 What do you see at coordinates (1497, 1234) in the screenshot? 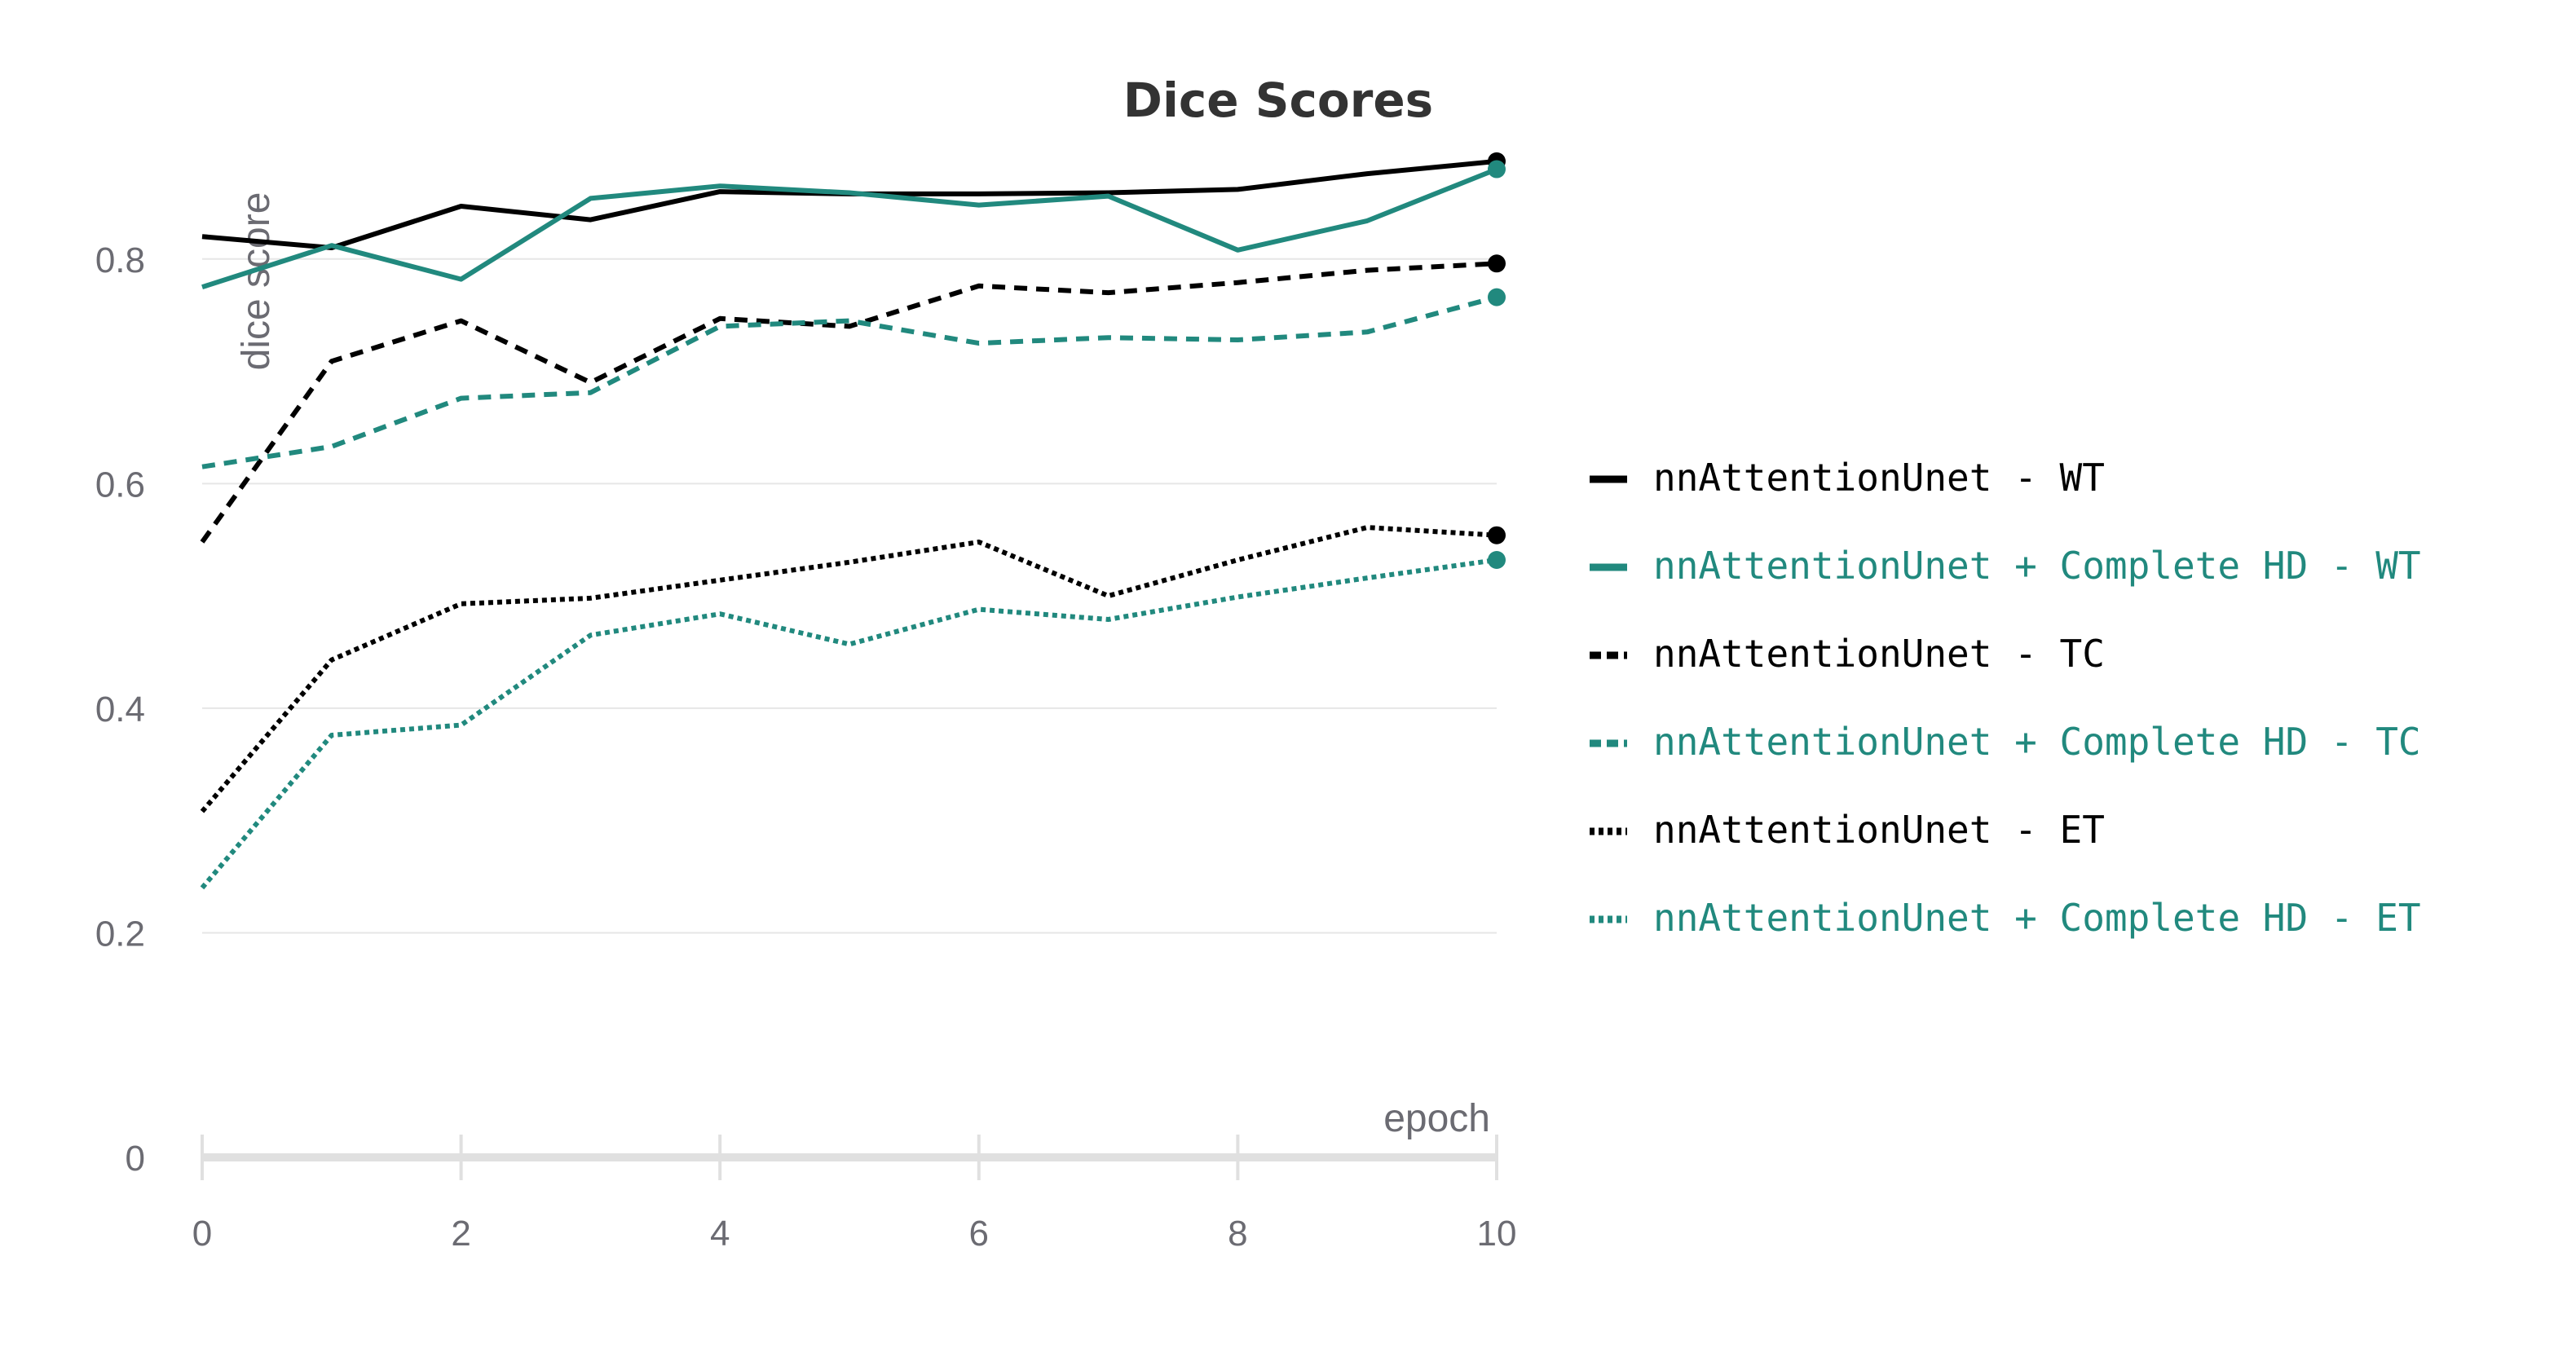
I see `x-tick-label: 10` at bounding box center [1497, 1234].